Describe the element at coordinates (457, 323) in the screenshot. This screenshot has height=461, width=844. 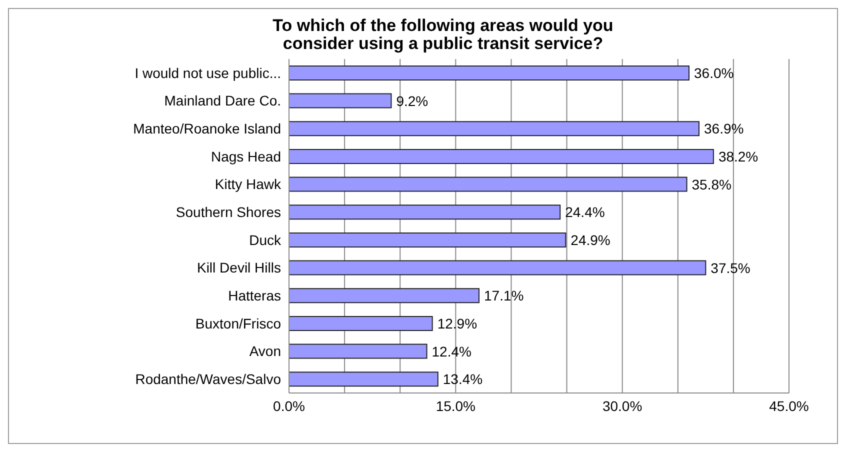
I see `data-label: 12.9%` at that location.